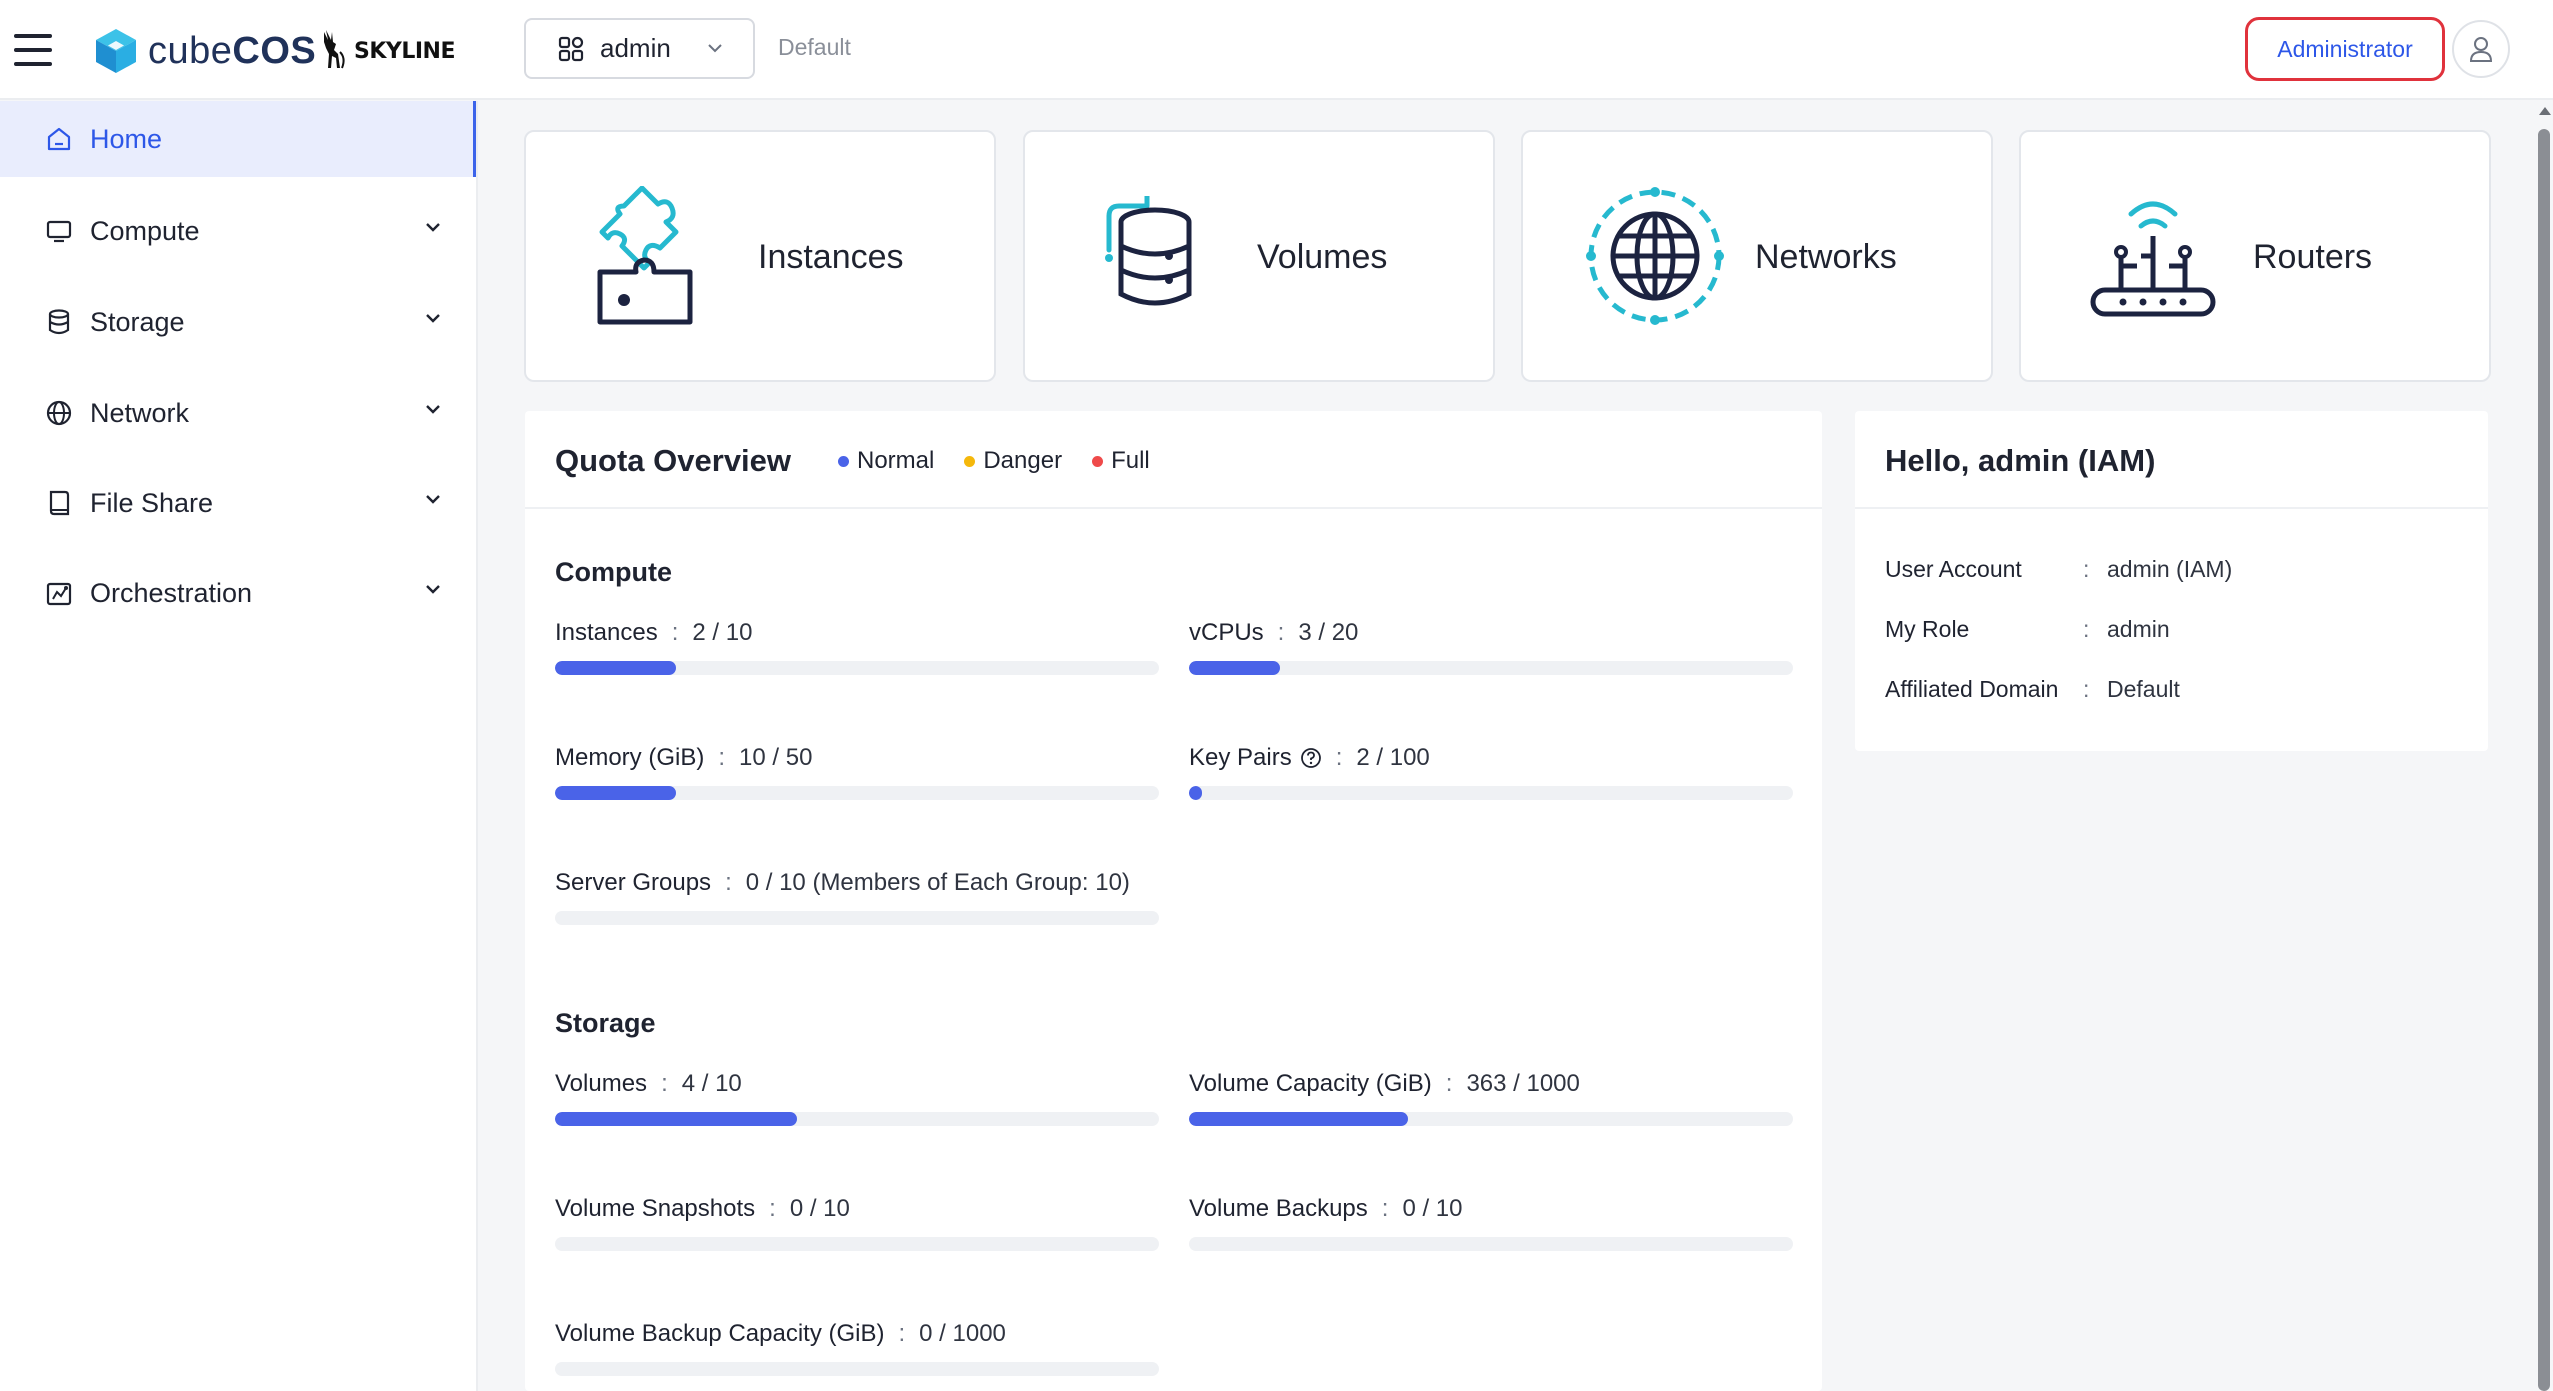  What do you see at coordinates (645, 255) in the screenshot?
I see `puzzle-icon` at bounding box center [645, 255].